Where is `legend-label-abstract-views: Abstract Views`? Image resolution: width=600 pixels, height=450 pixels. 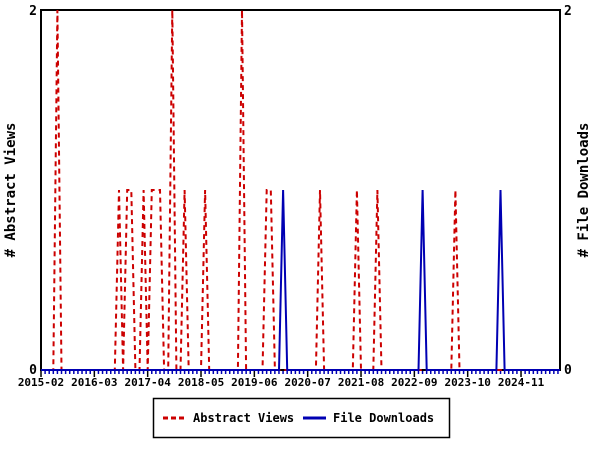
legend-label-abstract-views: Abstract Views is located at coordinates (243, 418).